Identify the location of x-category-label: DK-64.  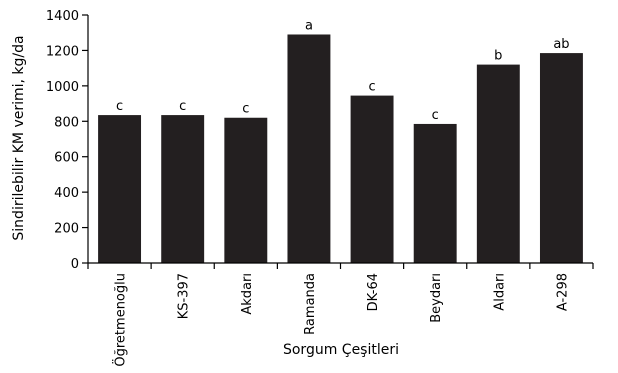
(373, 292).